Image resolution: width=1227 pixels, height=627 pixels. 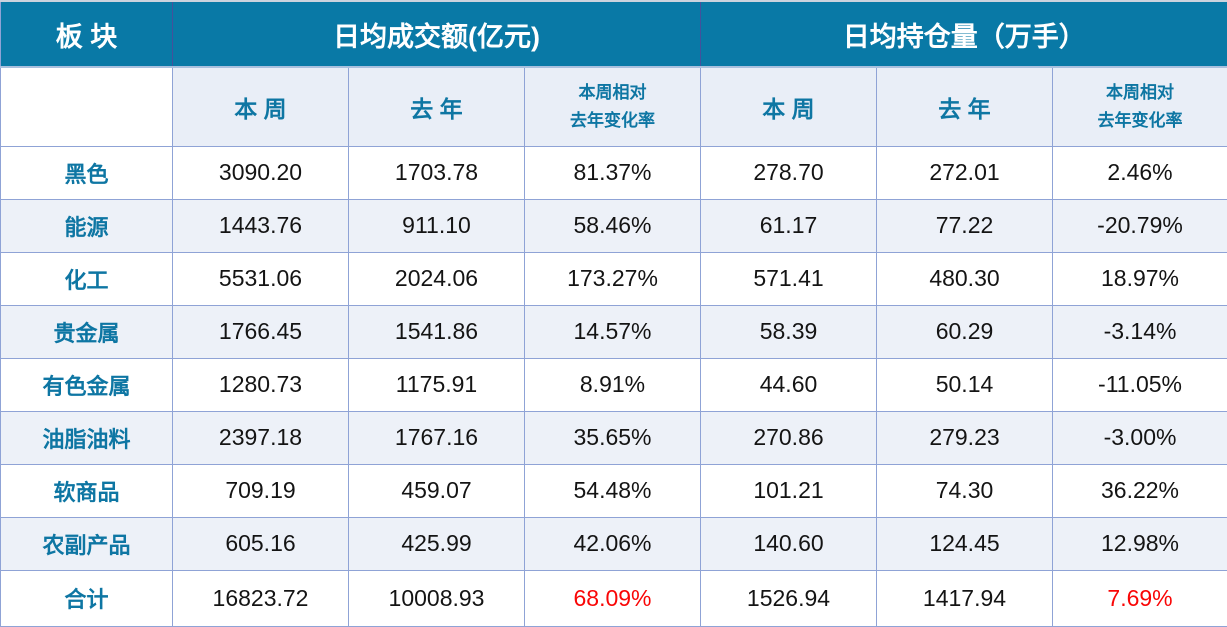 I want to click on cell-turnover-lastyear: 1703.78, so click(x=437, y=172).